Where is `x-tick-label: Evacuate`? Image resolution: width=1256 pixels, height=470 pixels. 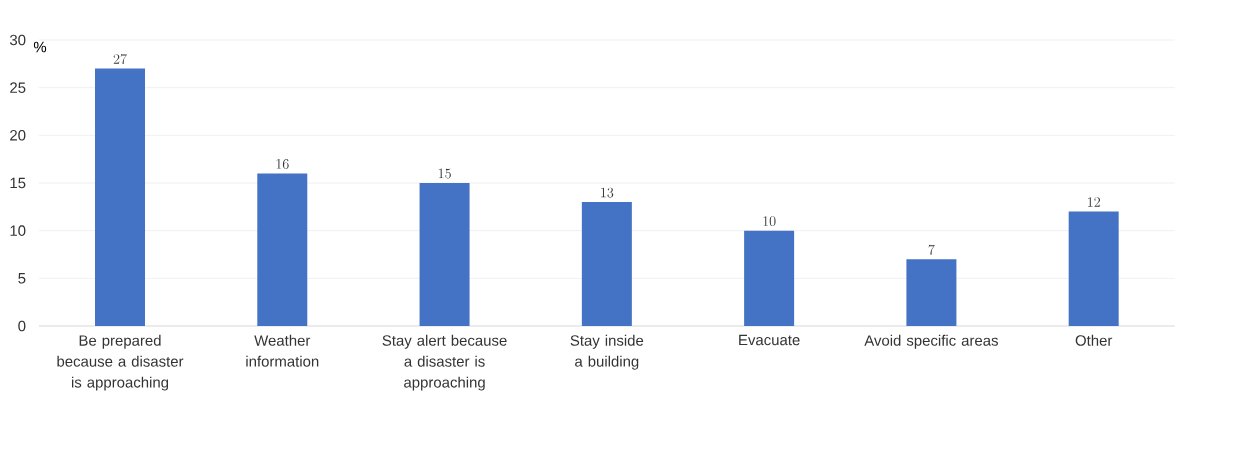
x-tick-label: Evacuate is located at coordinates (769, 340).